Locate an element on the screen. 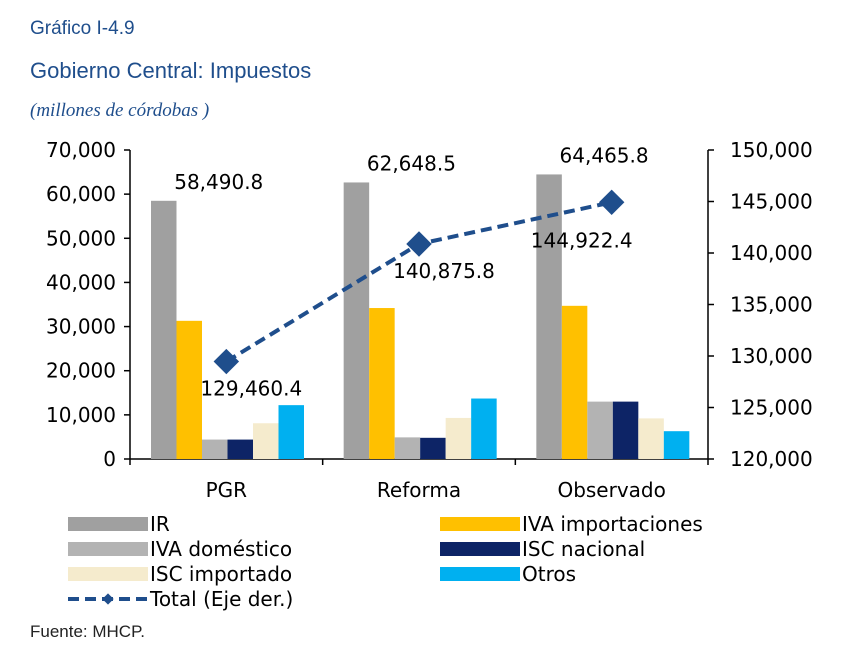 This screenshot has width=850, height=669. source-note: Fuente: MHCP. is located at coordinates (87, 631).